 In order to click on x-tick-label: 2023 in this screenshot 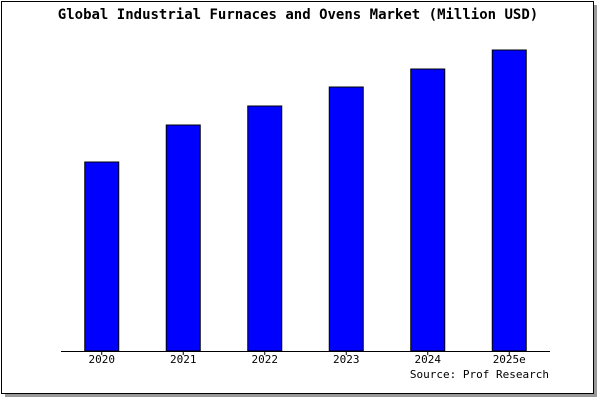, I will do `click(346, 359)`.